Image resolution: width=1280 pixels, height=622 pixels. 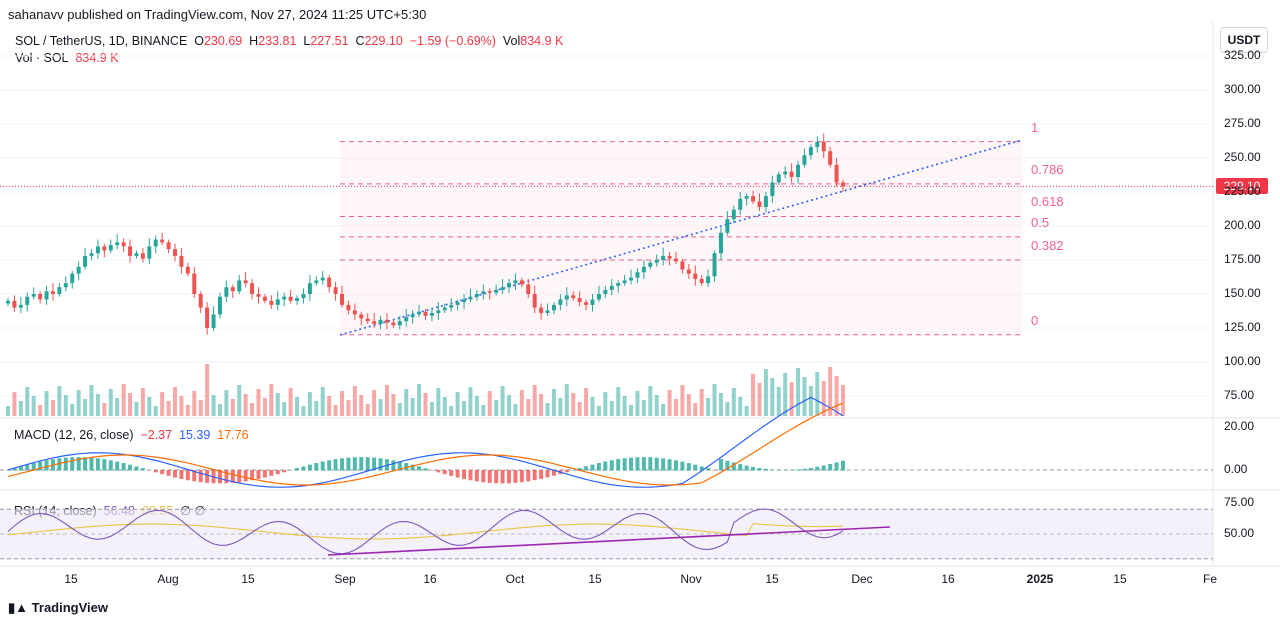 What do you see at coordinates (609, 541) in the screenshot?
I see `rsi-trend-line` at bounding box center [609, 541].